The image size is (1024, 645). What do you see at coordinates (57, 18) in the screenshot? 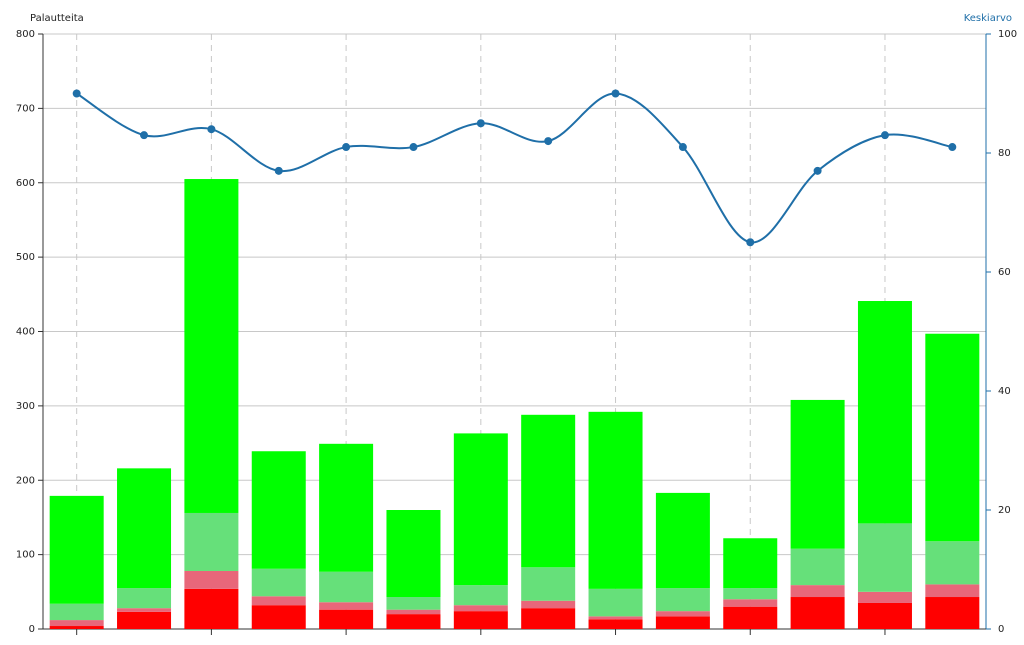
I see `y-axis-title: Palautteita` at bounding box center [57, 18].